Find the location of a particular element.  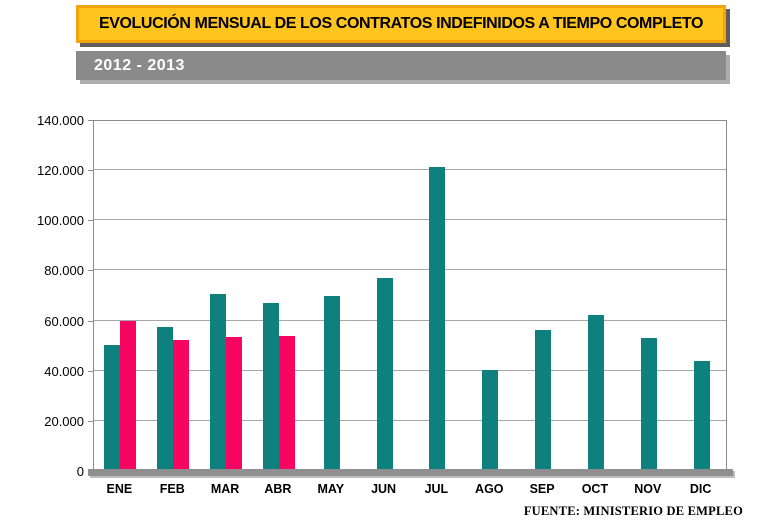

bar-2013-abr is located at coordinates (286, 403).